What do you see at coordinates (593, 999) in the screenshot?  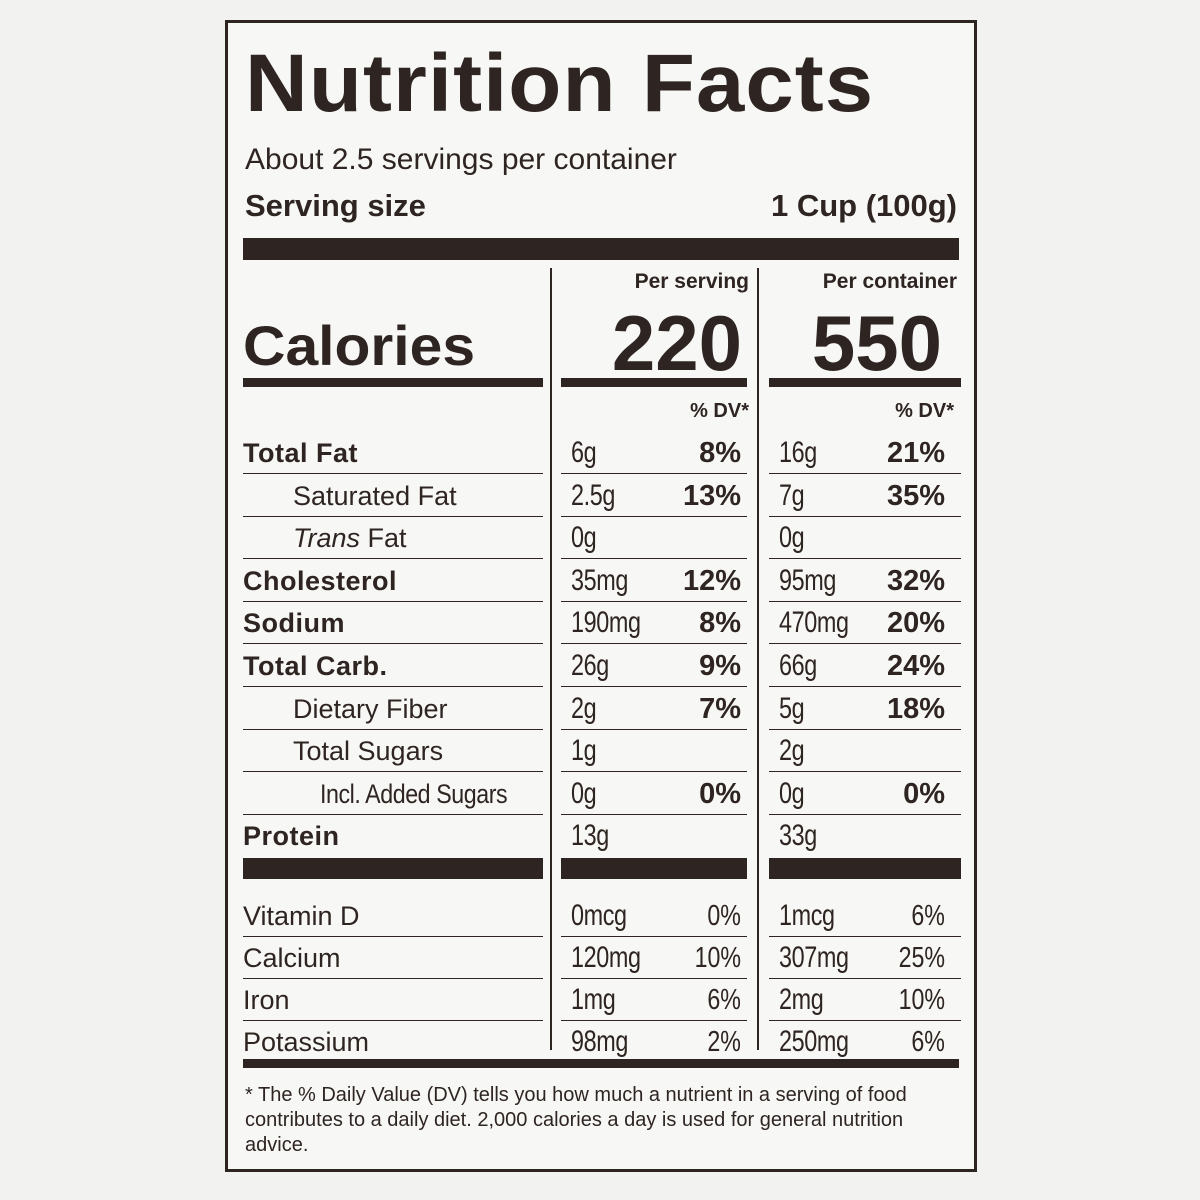 I see `amount-per-serving: 1mg` at bounding box center [593, 999].